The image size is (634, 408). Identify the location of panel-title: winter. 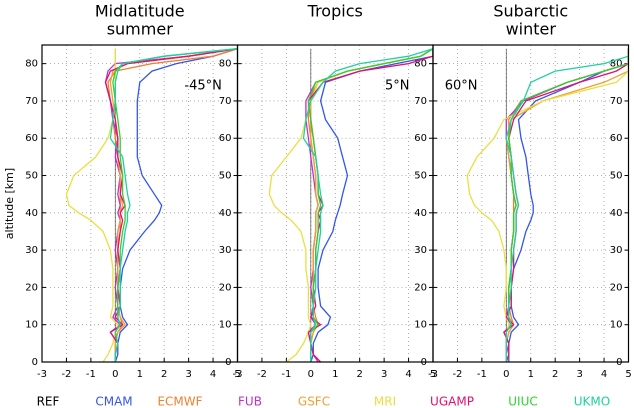
(531, 29).